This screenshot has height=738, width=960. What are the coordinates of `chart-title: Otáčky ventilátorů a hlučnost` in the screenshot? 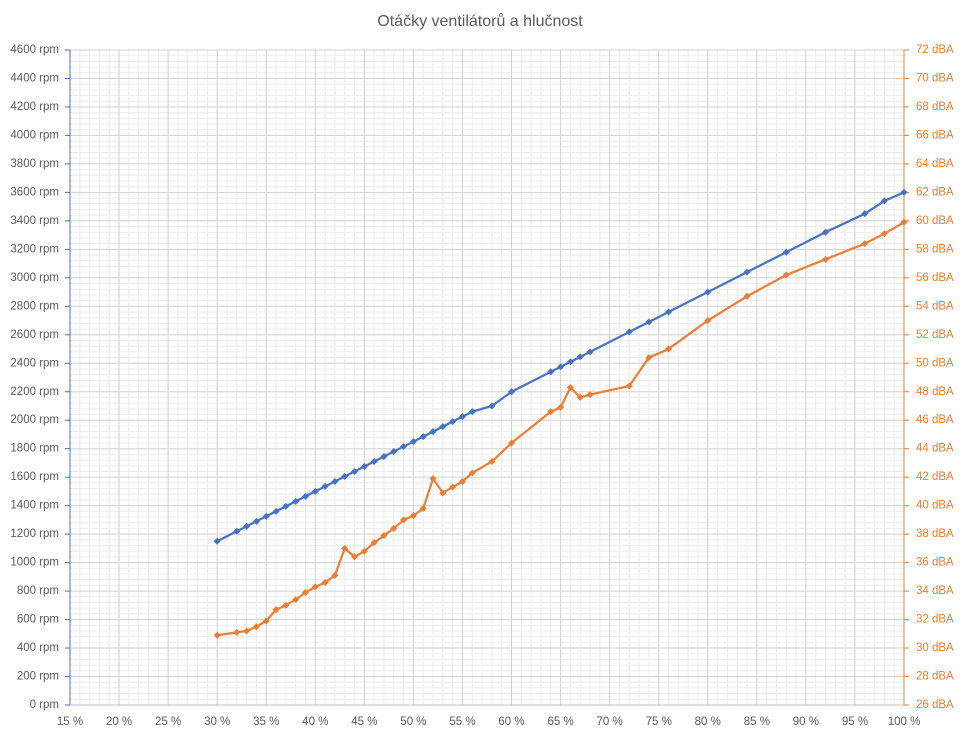 It's located at (480, 21).